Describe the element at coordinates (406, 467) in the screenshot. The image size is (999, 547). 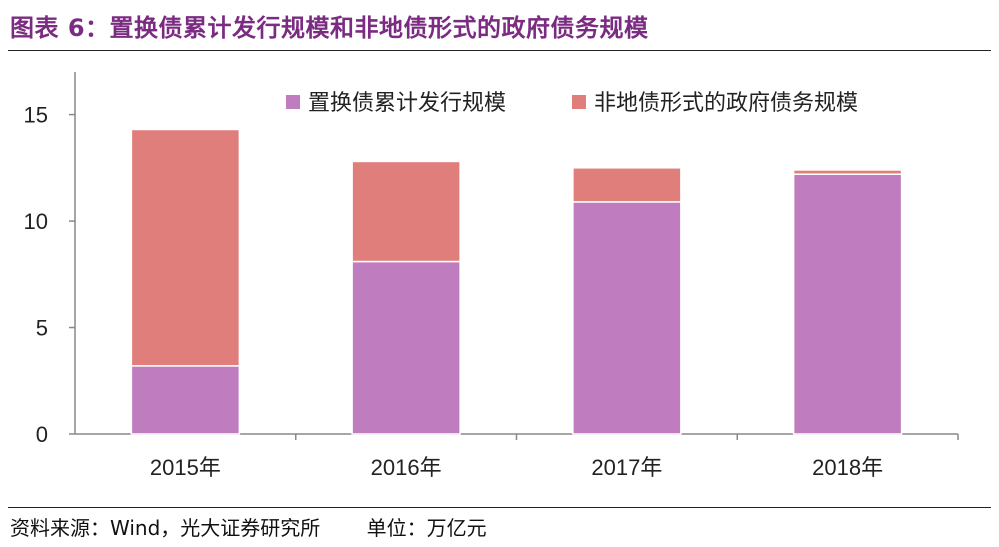
I see `x-category-label: 2016年` at that location.